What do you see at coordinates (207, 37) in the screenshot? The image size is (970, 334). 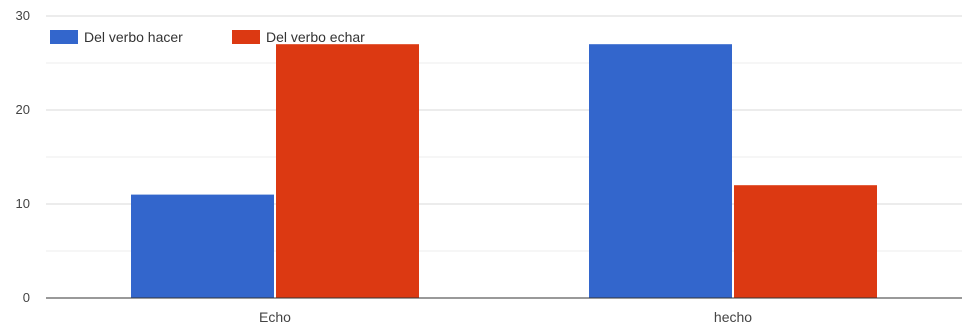 I see `legend: Del verbo hacer Del verbo echar` at bounding box center [207, 37].